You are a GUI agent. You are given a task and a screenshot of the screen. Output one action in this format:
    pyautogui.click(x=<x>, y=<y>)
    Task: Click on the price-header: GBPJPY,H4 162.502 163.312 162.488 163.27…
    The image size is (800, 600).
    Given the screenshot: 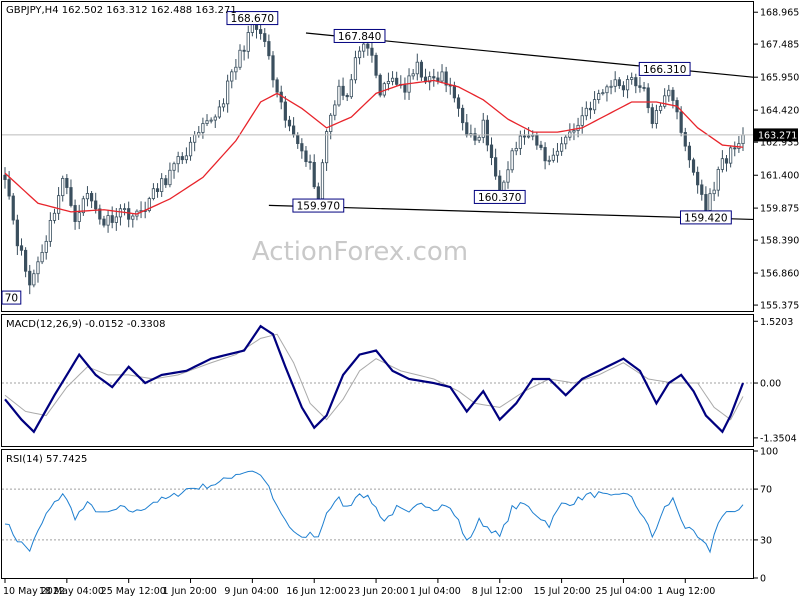 What is the action you would take?
    pyautogui.click(x=121, y=10)
    